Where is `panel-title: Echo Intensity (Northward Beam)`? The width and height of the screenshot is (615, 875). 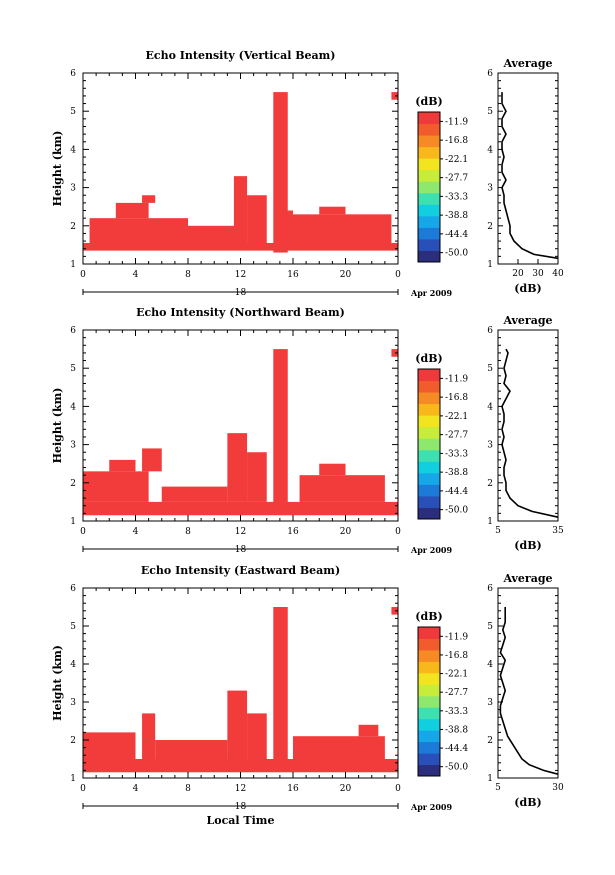 panel-title: Echo Intensity (Northward Beam) is located at coordinates (240, 312).